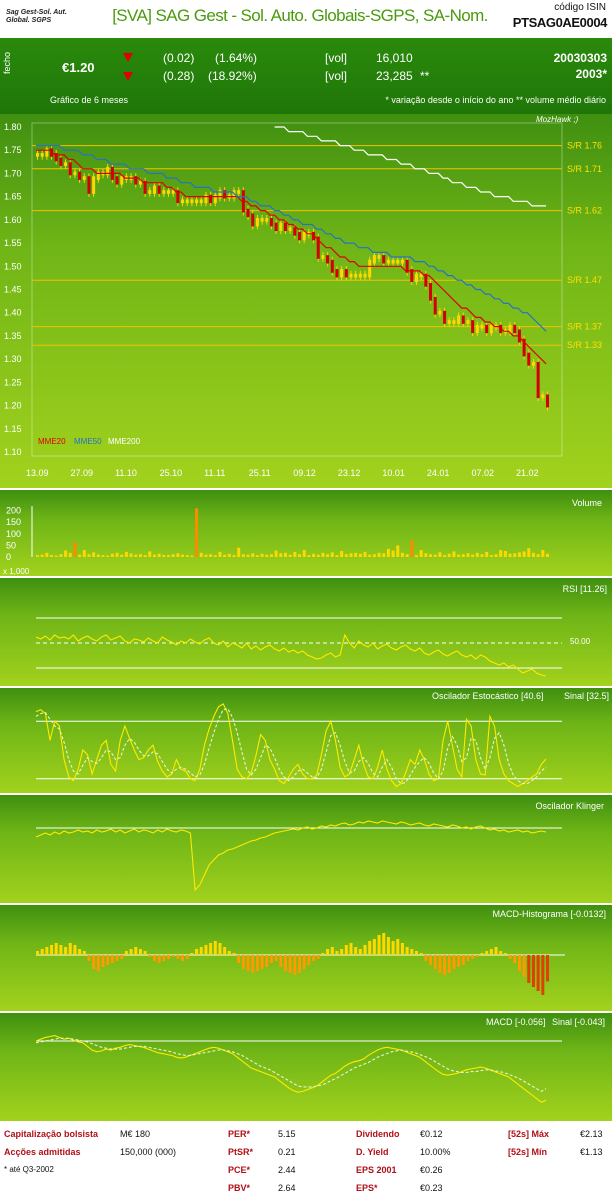 This screenshot has width=612, height=1196. I want to click on eps-label: EPS*, so click(367, 1188).